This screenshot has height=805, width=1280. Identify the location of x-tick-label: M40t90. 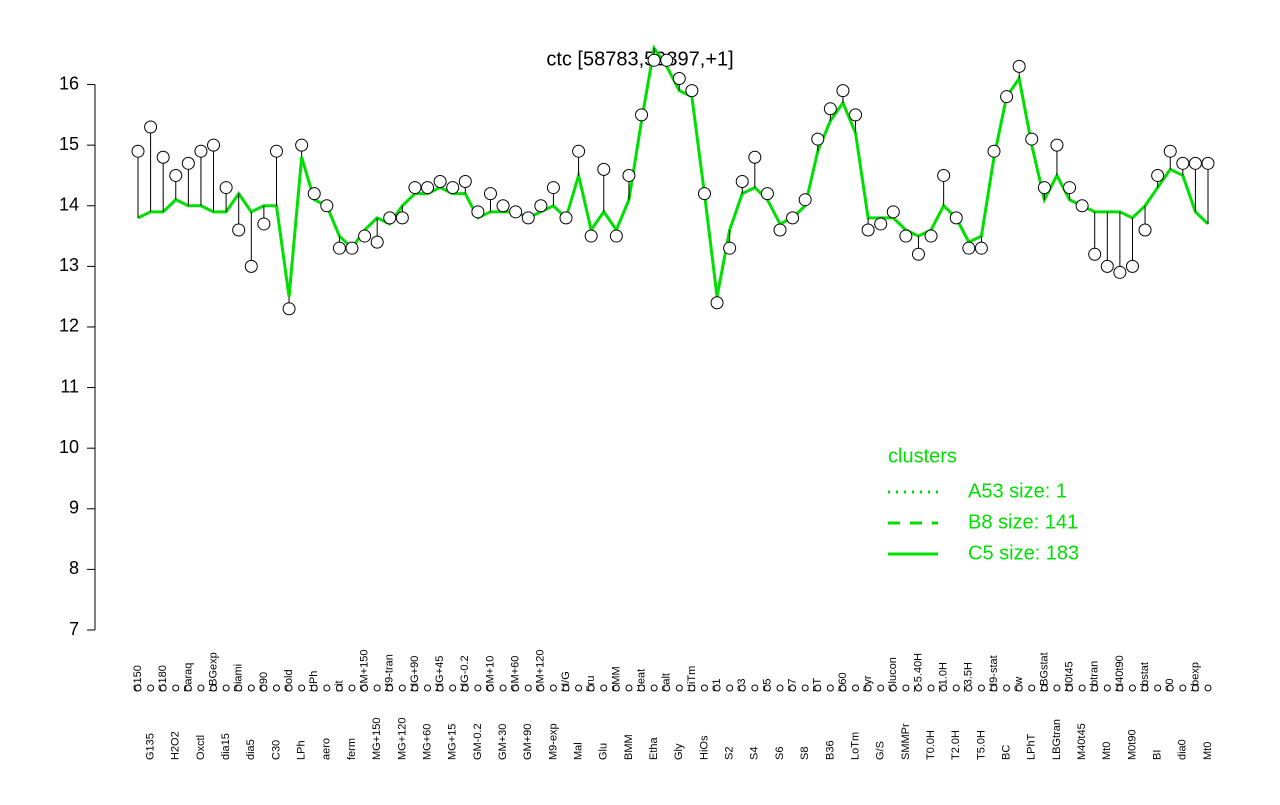
(1120, 673).